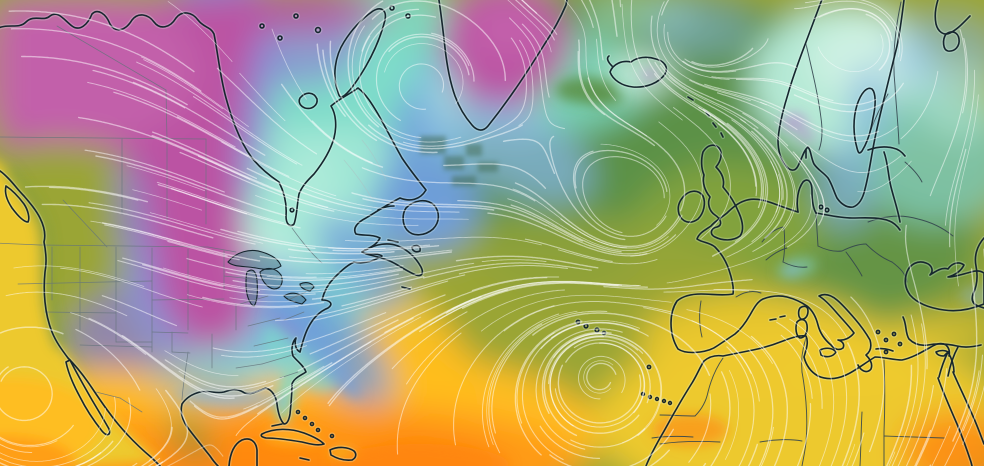 This screenshot has width=984, height=466. Describe the element at coordinates (295, 298) in the screenshot. I see `lake-erie` at that location.